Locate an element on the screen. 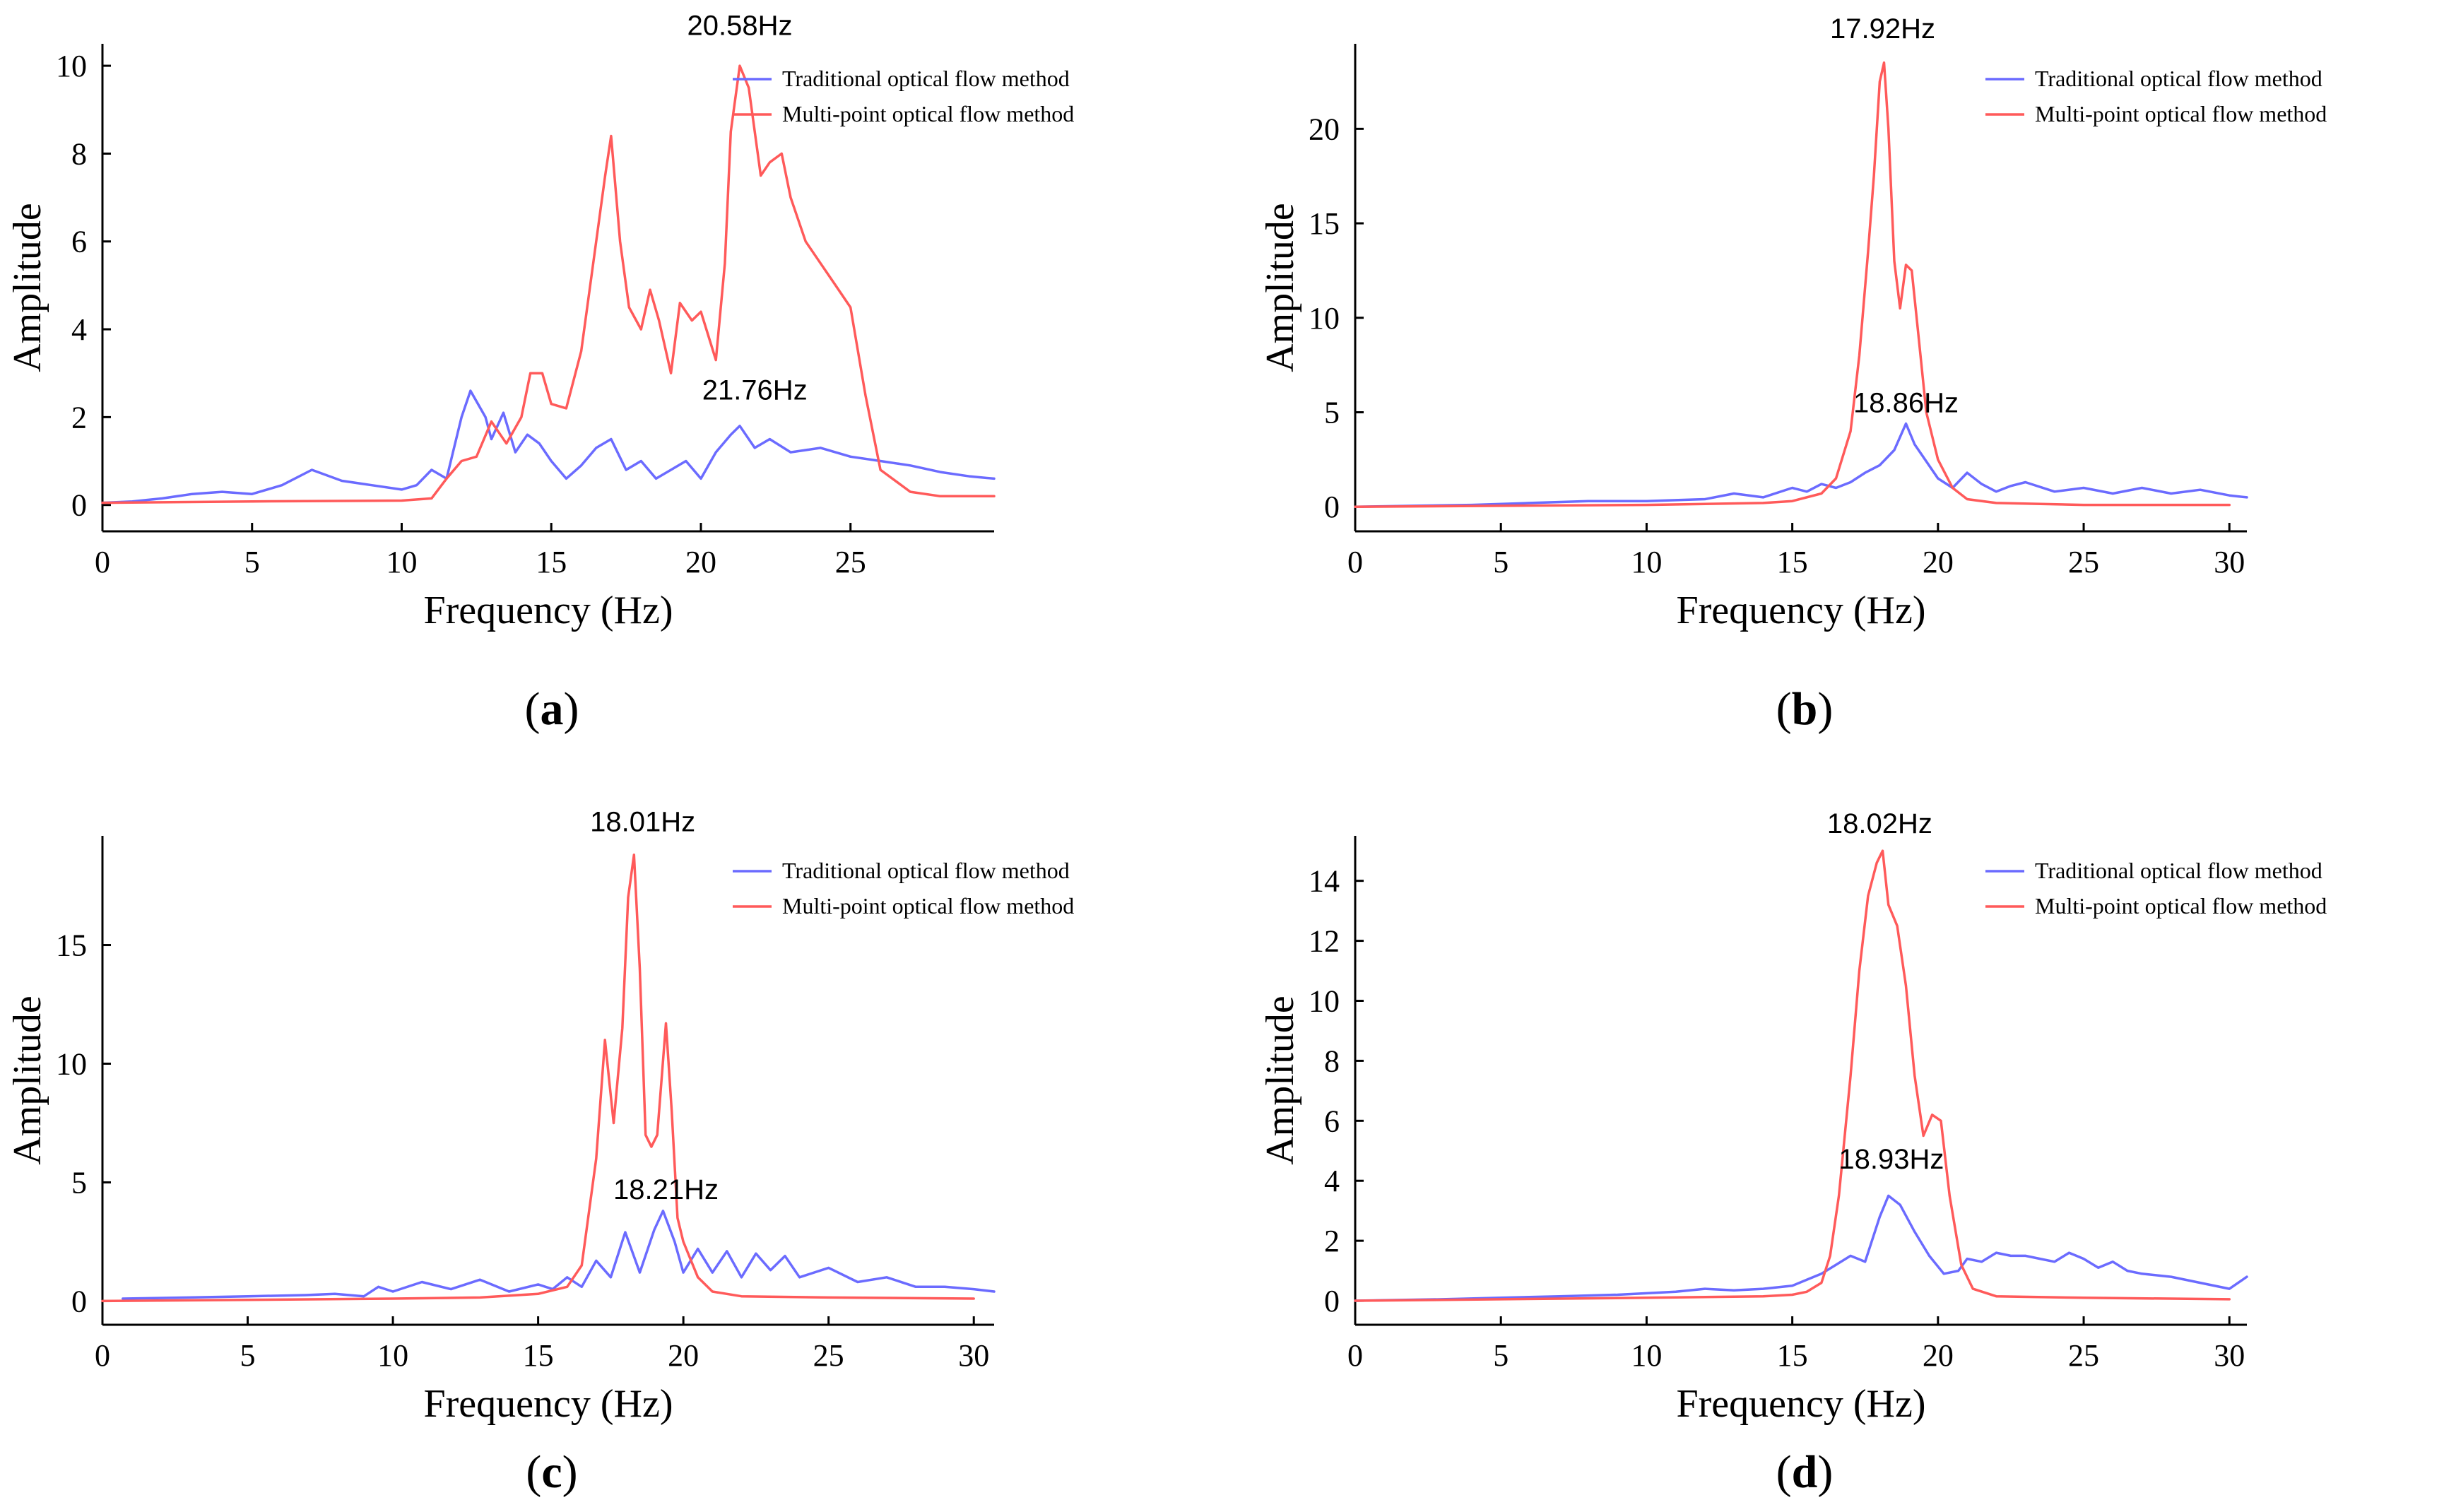 The width and height of the screenshot is (2444, 1512). panel-caption-letter: c is located at coordinates (551, 1472).